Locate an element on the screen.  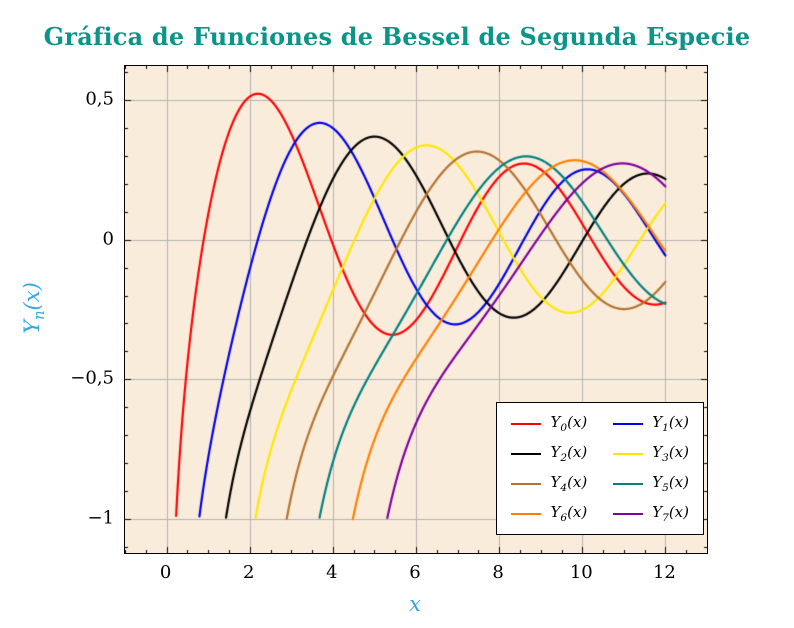
y-tick-label: −1 is located at coordinates (100, 518).